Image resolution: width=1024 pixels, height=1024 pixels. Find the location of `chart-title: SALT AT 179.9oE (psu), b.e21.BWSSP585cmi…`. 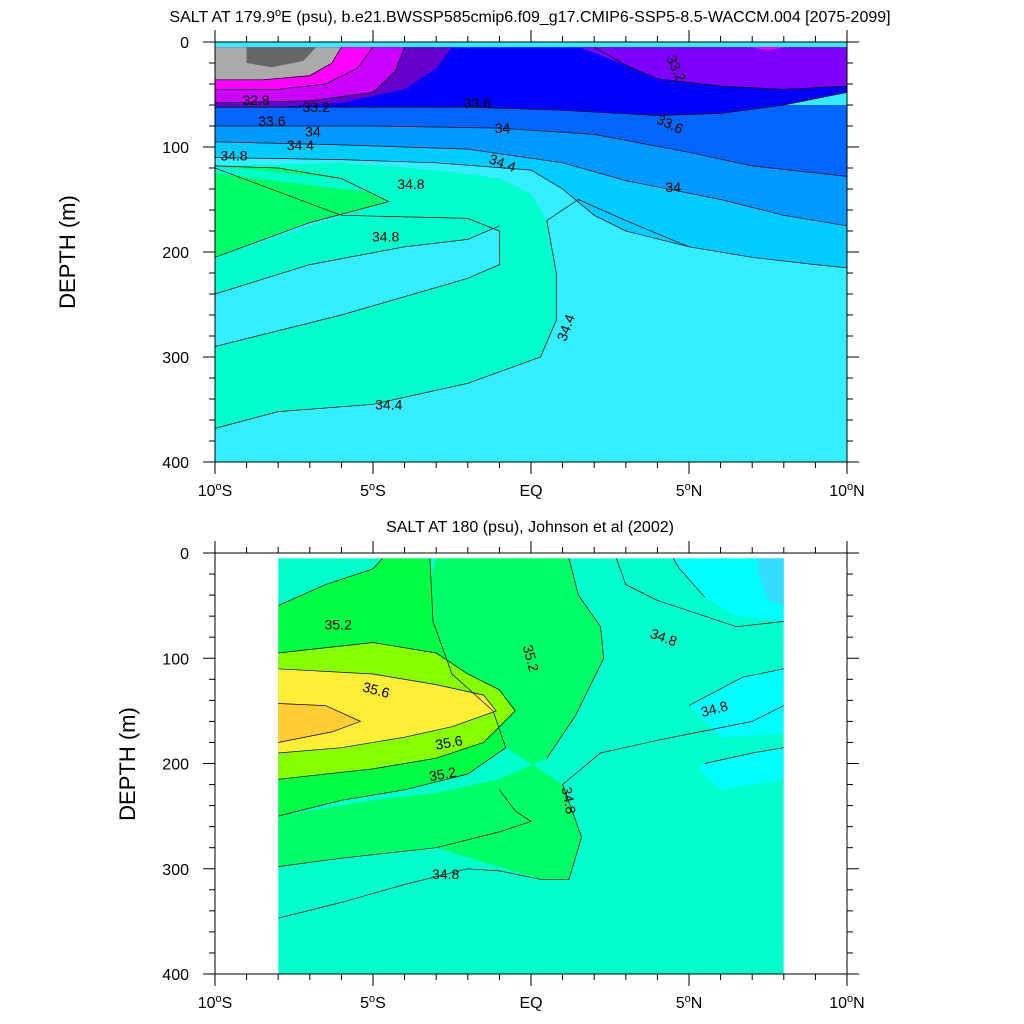

chart-title: SALT AT 179.9oE (psu), b.e21.BWSSP585cmi… is located at coordinates (529, 16).